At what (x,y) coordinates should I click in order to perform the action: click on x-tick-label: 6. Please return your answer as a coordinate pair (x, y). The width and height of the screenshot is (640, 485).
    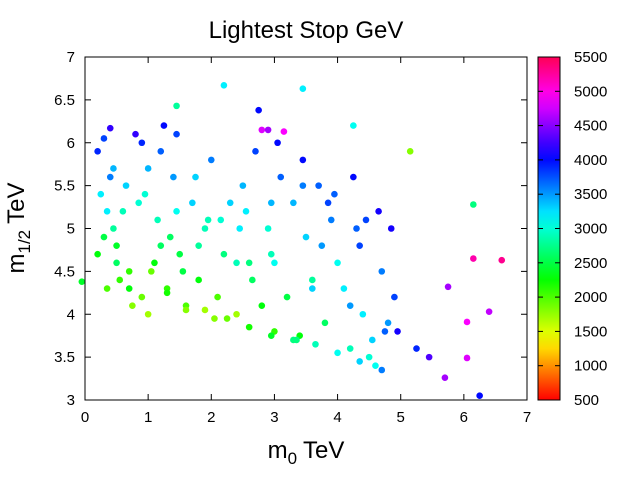
    Looking at the image, I should click on (464, 417).